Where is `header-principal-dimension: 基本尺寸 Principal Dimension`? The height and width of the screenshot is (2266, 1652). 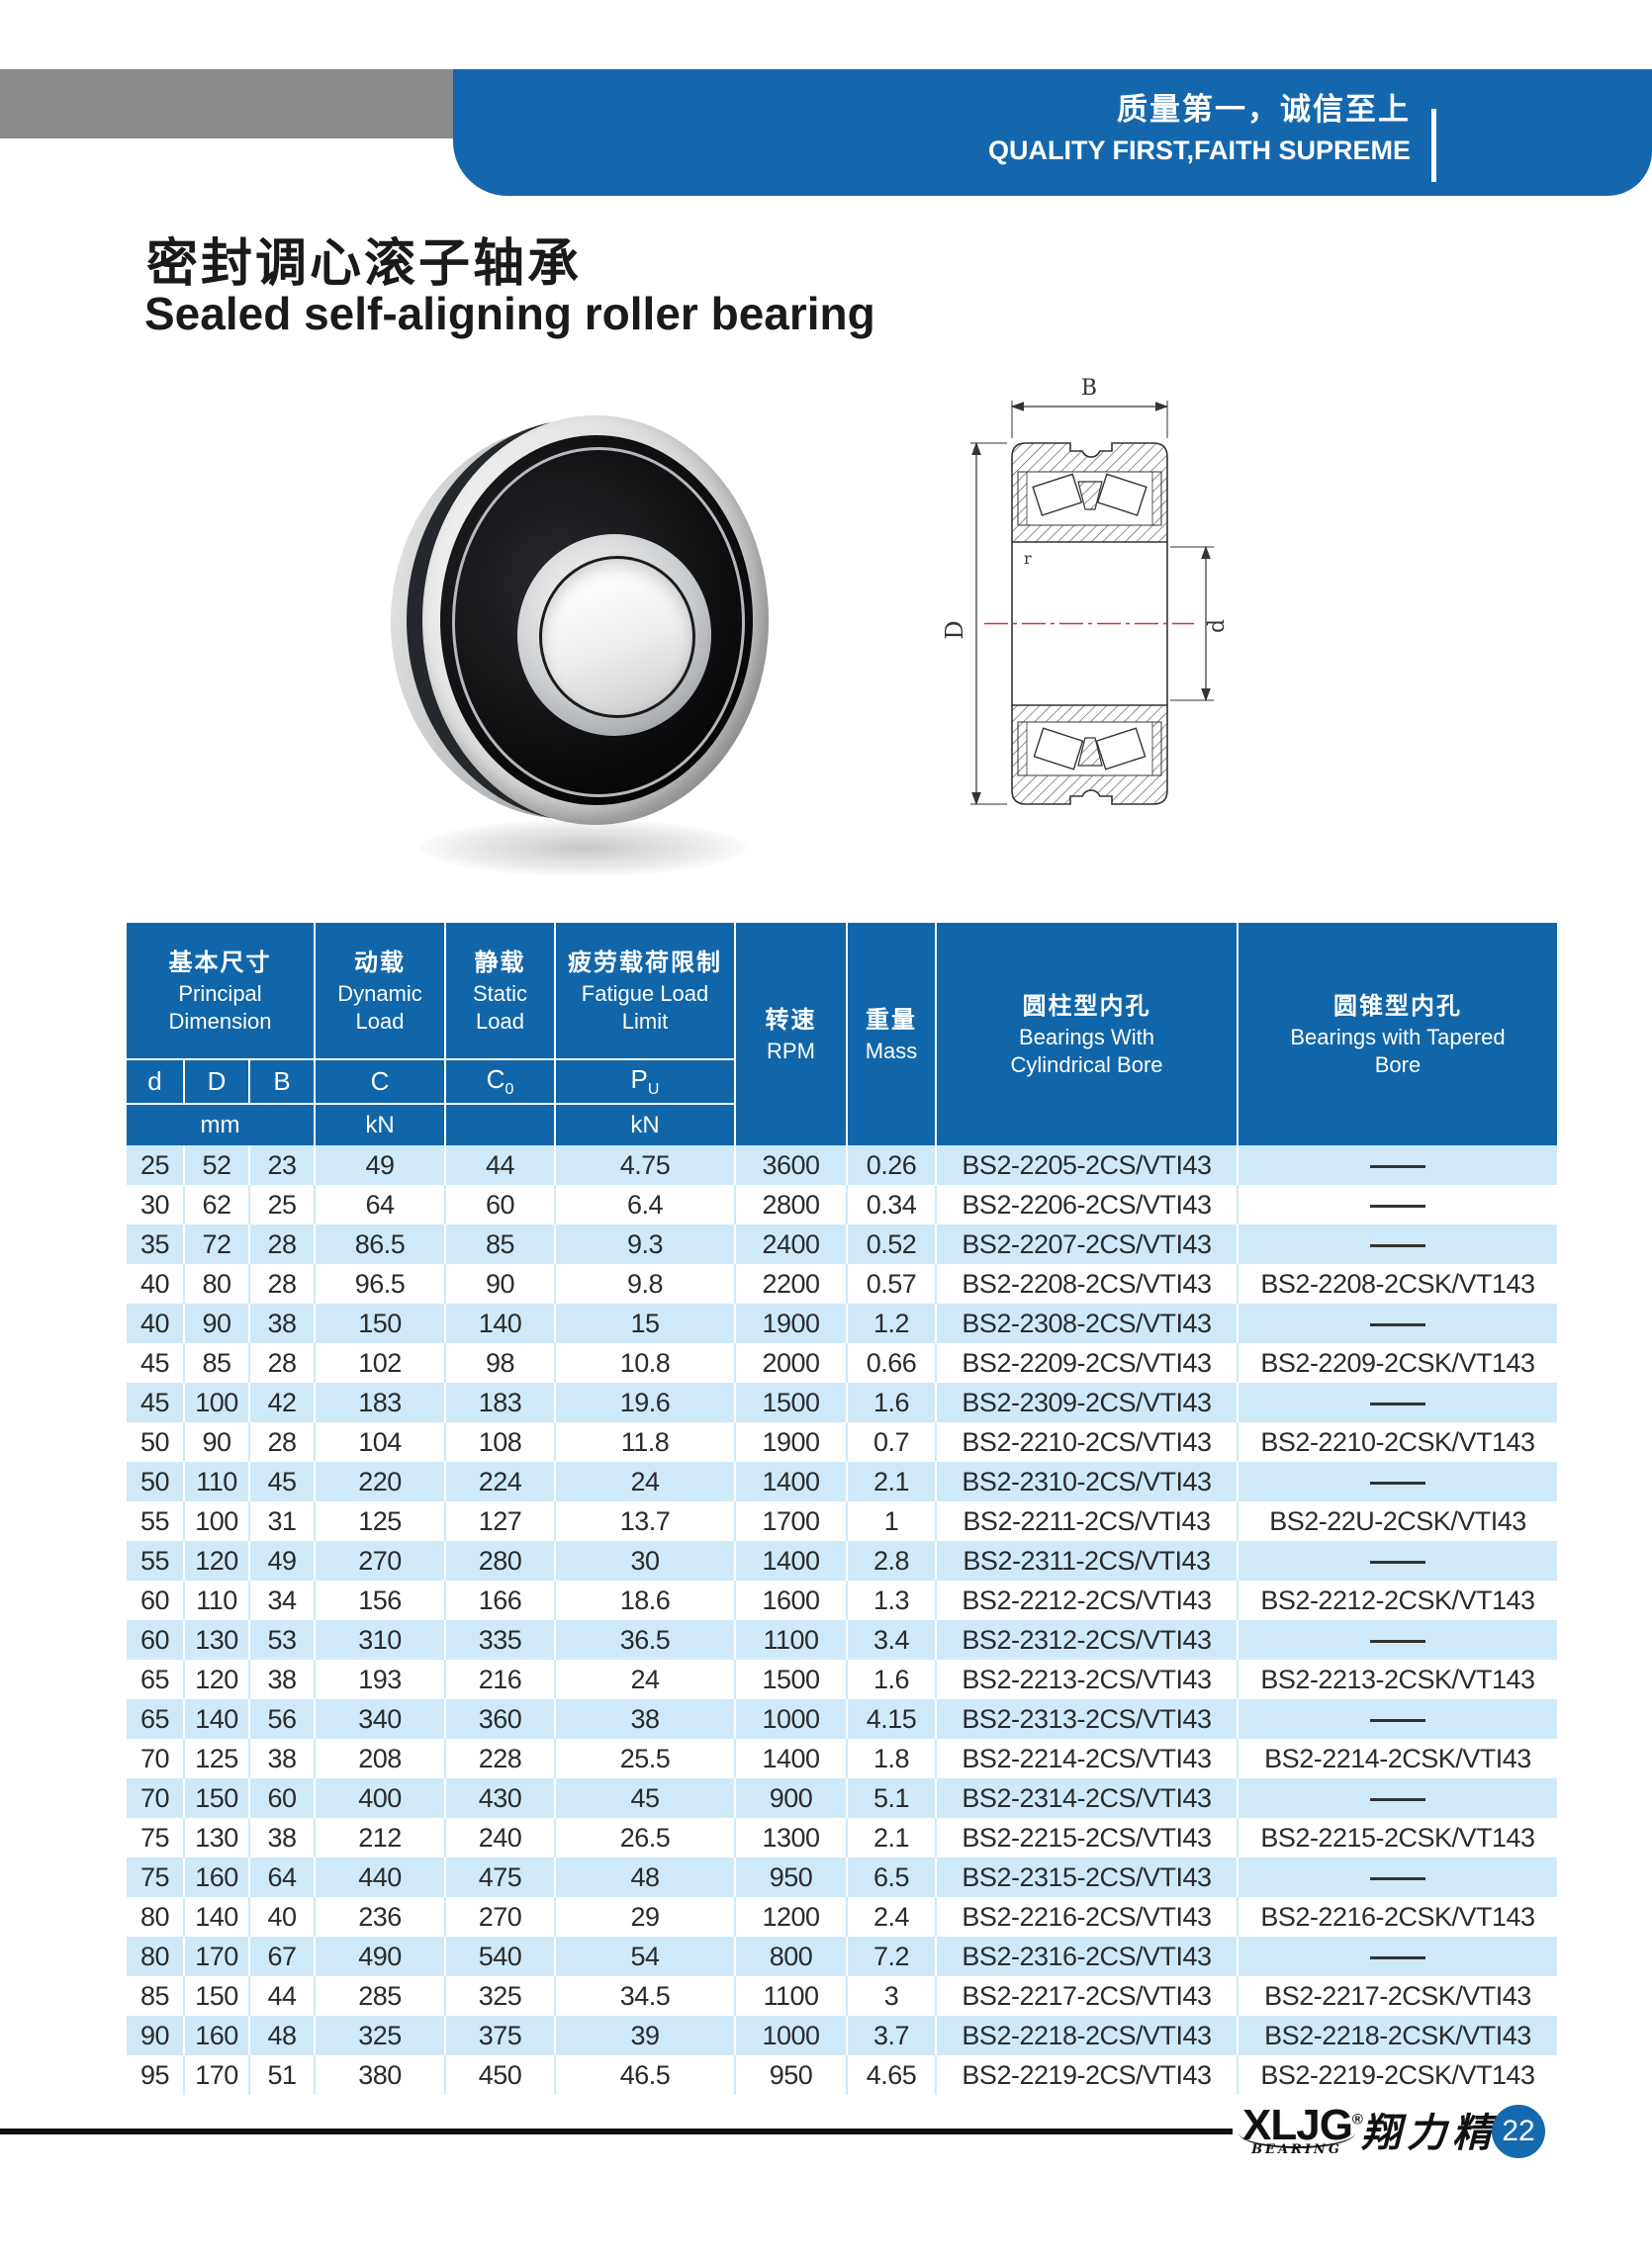 header-principal-dimension: 基本尺寸 Principal Dimension is located at coordinates (221, 991).